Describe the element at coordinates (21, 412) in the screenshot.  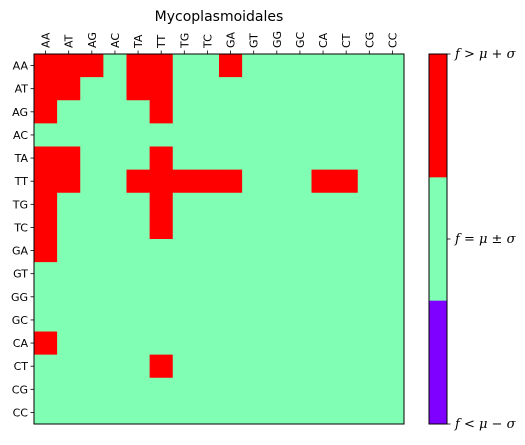
I see `y-tick-label: CC` at that location.